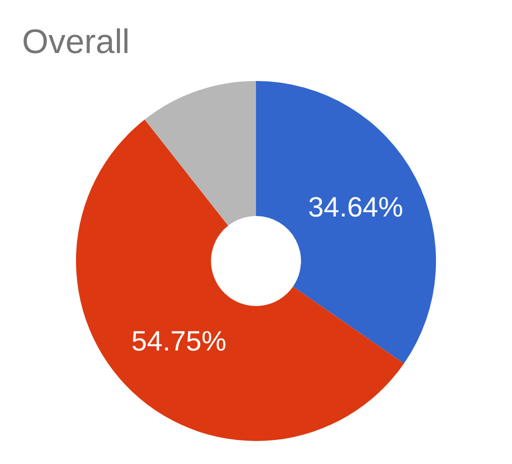  Describe the element at coordinates (178, 341) in the screenshot. I see `data-label: 54.75%` at that location.